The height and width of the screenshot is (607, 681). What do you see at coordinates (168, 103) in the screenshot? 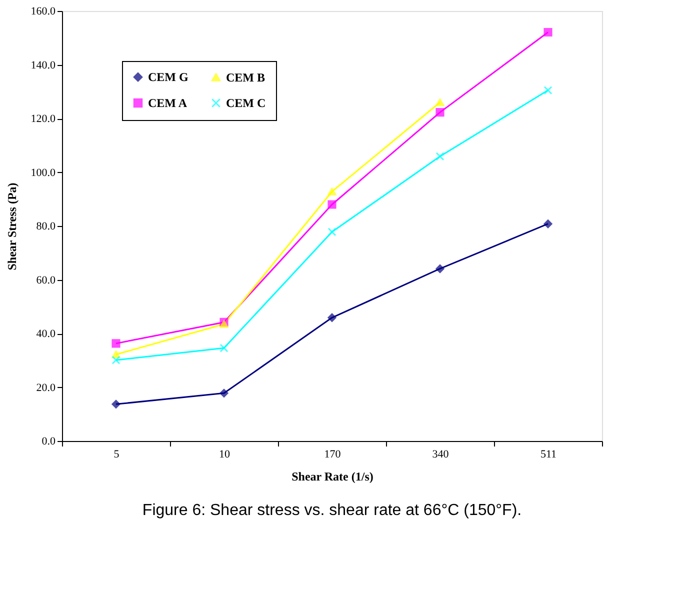
I see `legend-label: CEM A` at bounding box center [168, 103].